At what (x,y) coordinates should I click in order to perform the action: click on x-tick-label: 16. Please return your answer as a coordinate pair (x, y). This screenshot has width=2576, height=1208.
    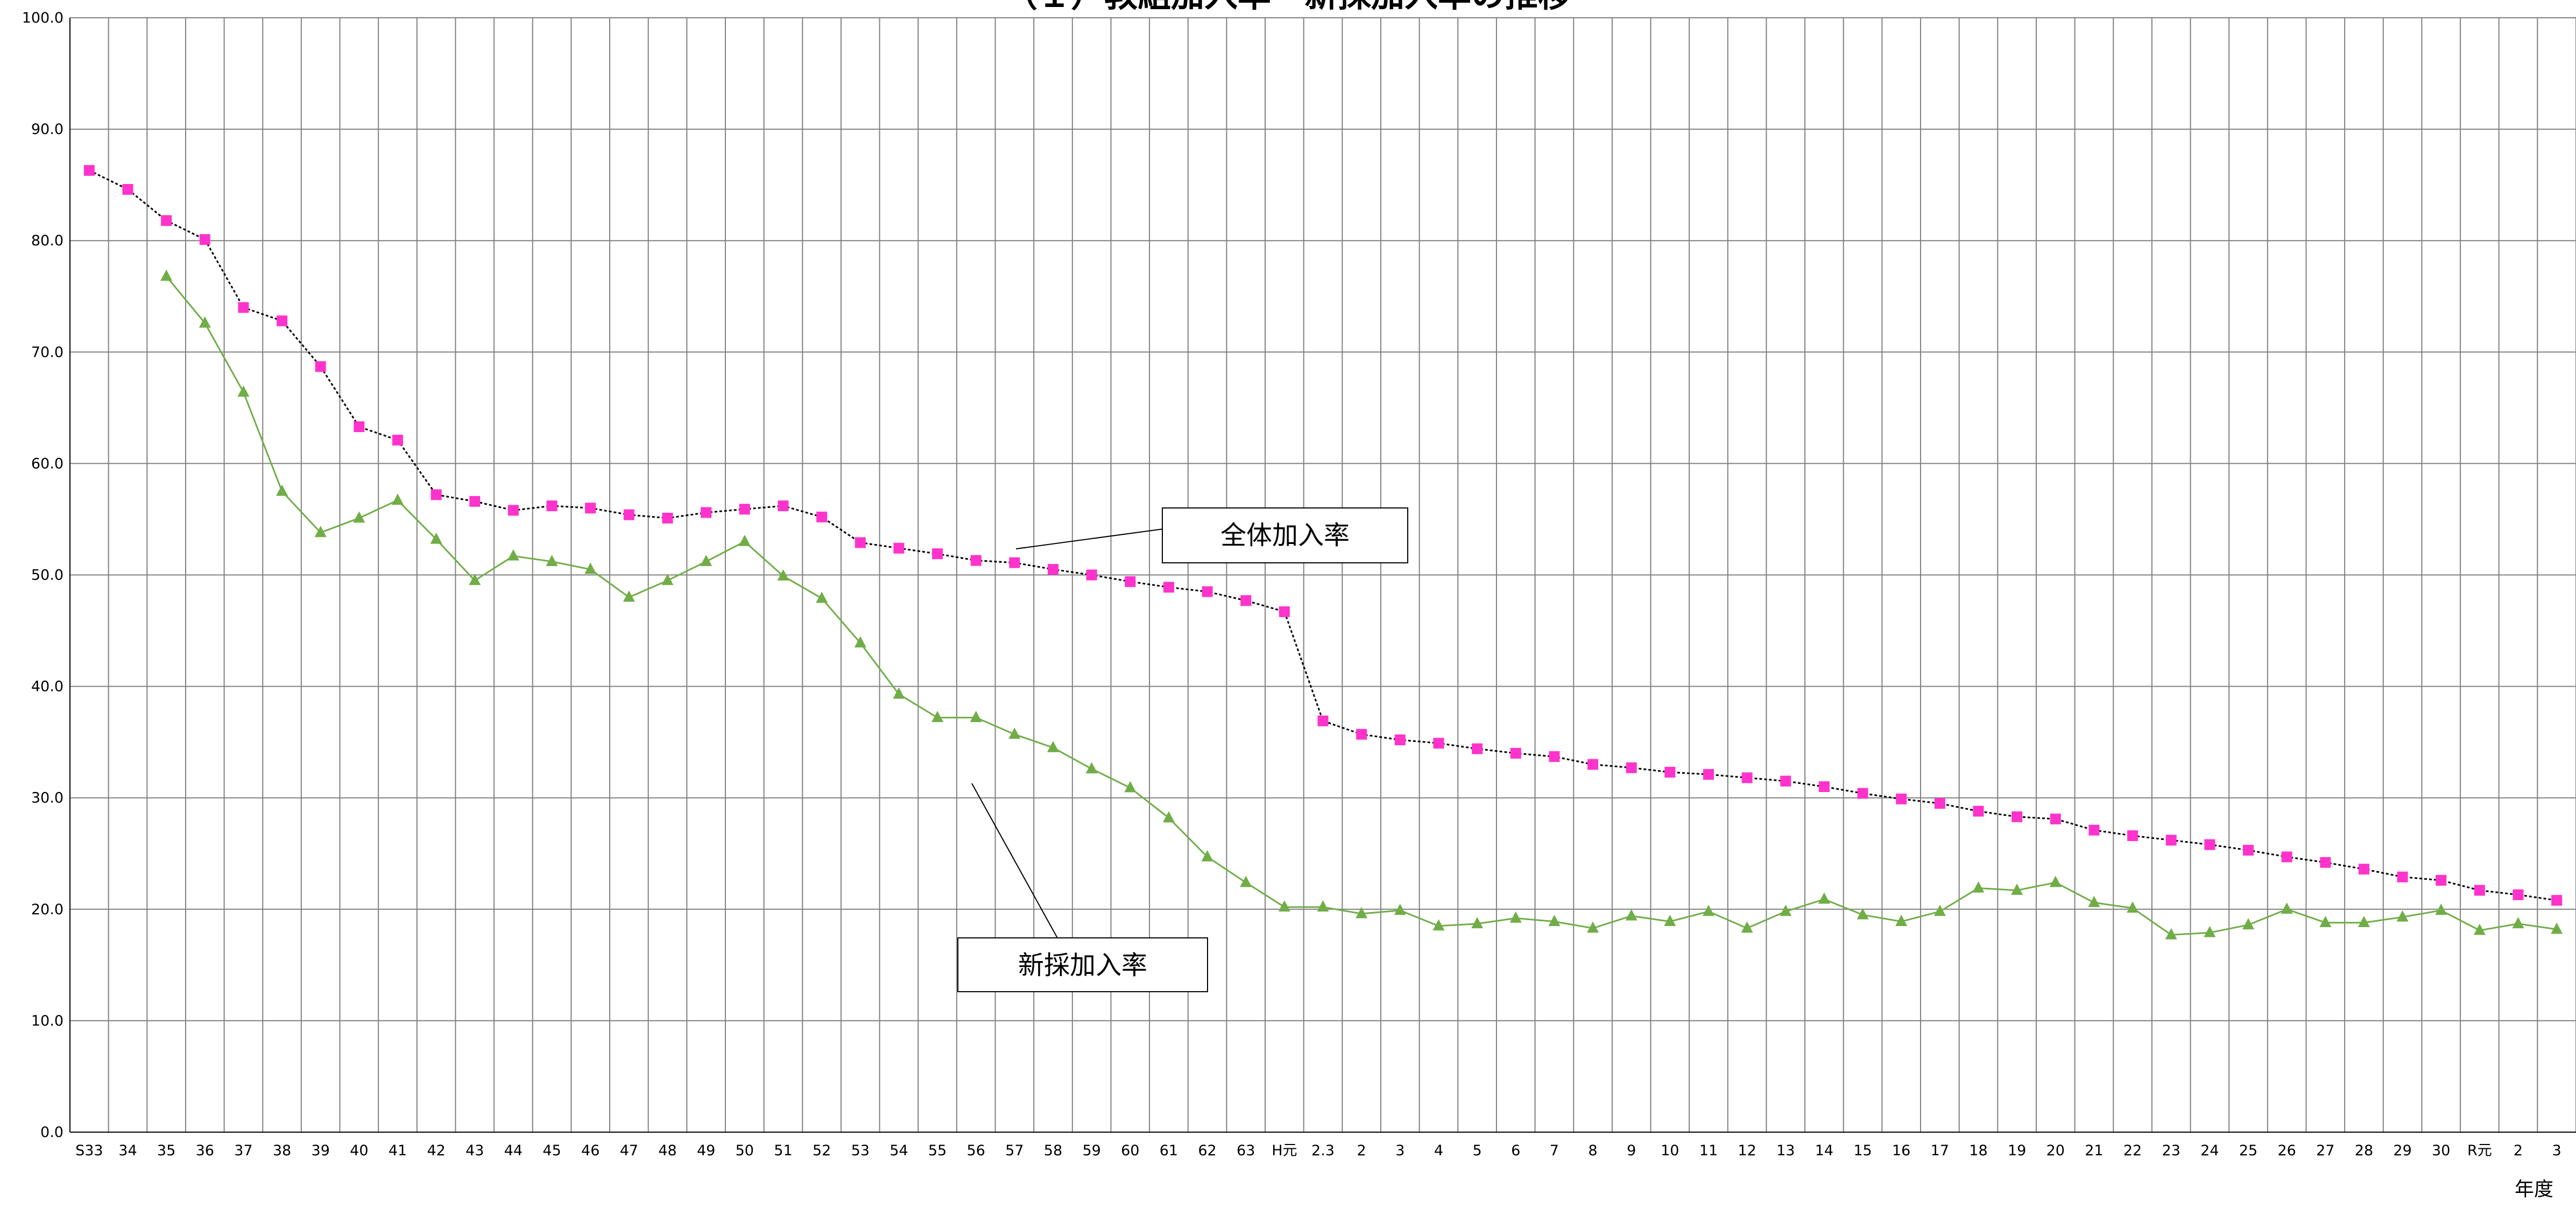
    Looking at the image, I should click on (1901, 1150).